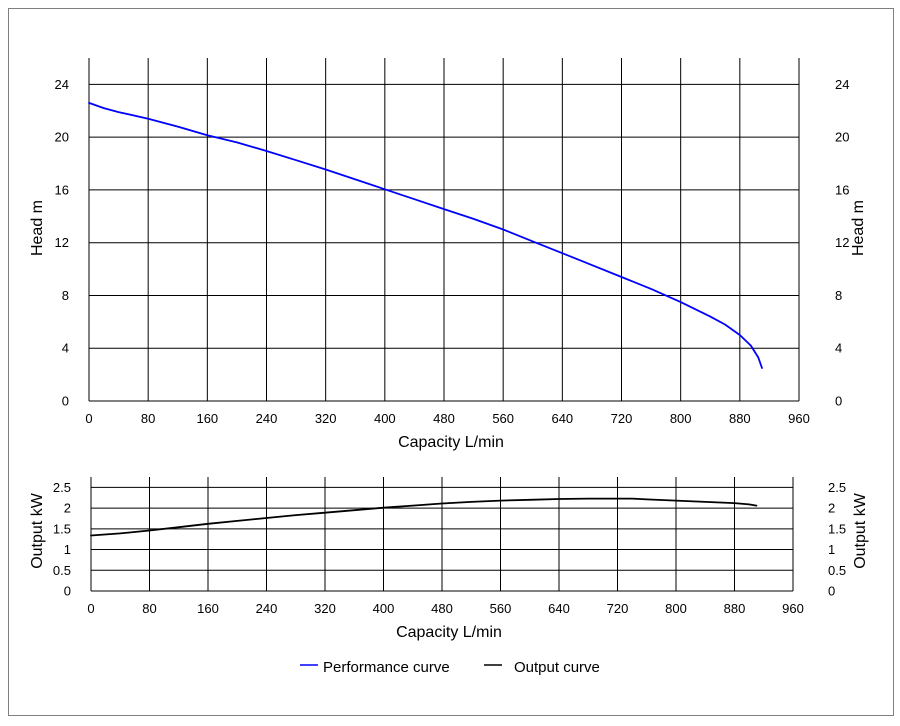 The image size is (900, 726). Describe the element at coordinates (838, 401) in the screenshot. I see `head-y-tick-label-right: 0` at that location.